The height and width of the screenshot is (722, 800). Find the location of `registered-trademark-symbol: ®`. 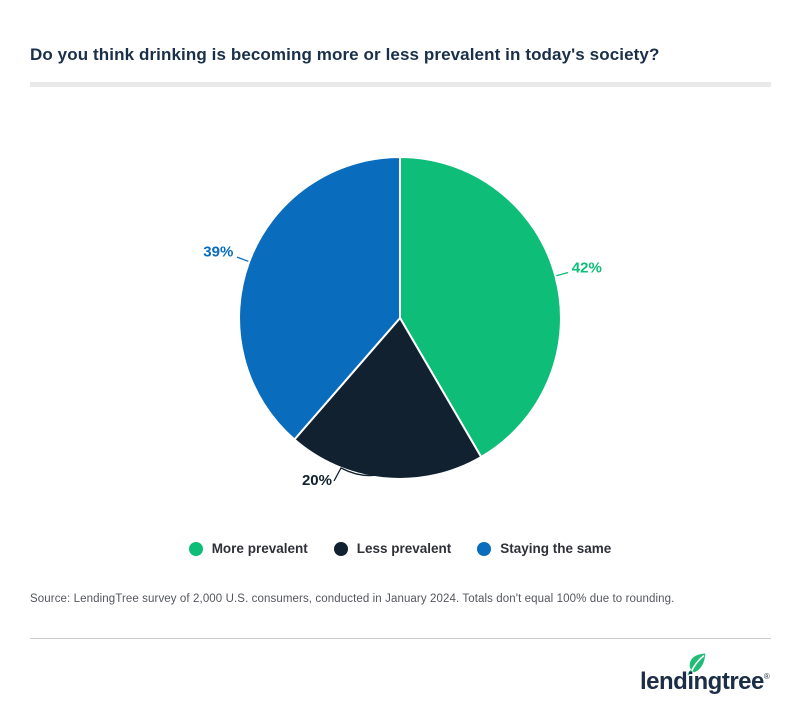

registered-trademark-symbol: ® is located at coordinates (766, 676).